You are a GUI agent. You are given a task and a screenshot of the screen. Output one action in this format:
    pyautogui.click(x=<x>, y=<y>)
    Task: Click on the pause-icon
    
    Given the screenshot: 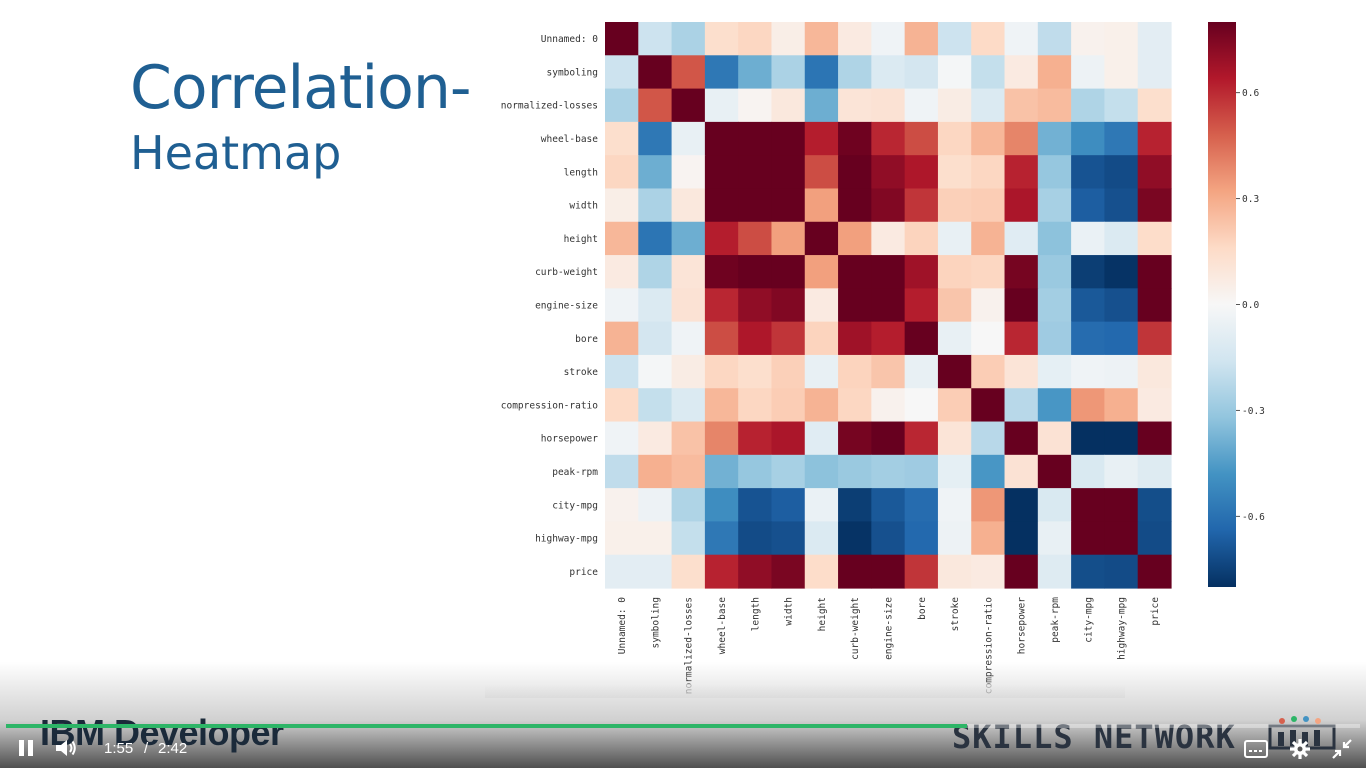 What is the action you would take?
    pyautogui.click(x=27, y=748)
    